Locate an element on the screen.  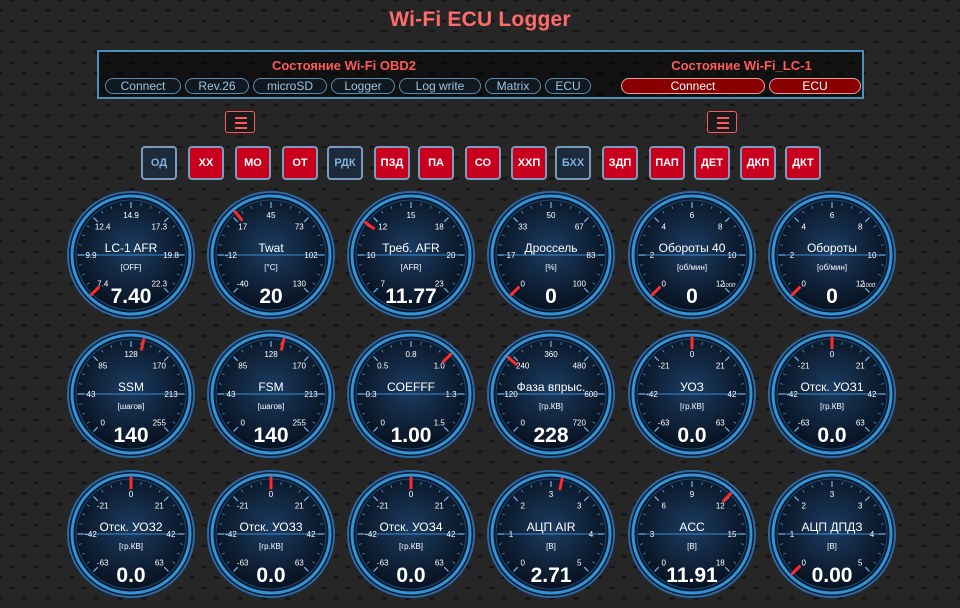
lc-connect-button: Connect is located at coordinates (693, 86).